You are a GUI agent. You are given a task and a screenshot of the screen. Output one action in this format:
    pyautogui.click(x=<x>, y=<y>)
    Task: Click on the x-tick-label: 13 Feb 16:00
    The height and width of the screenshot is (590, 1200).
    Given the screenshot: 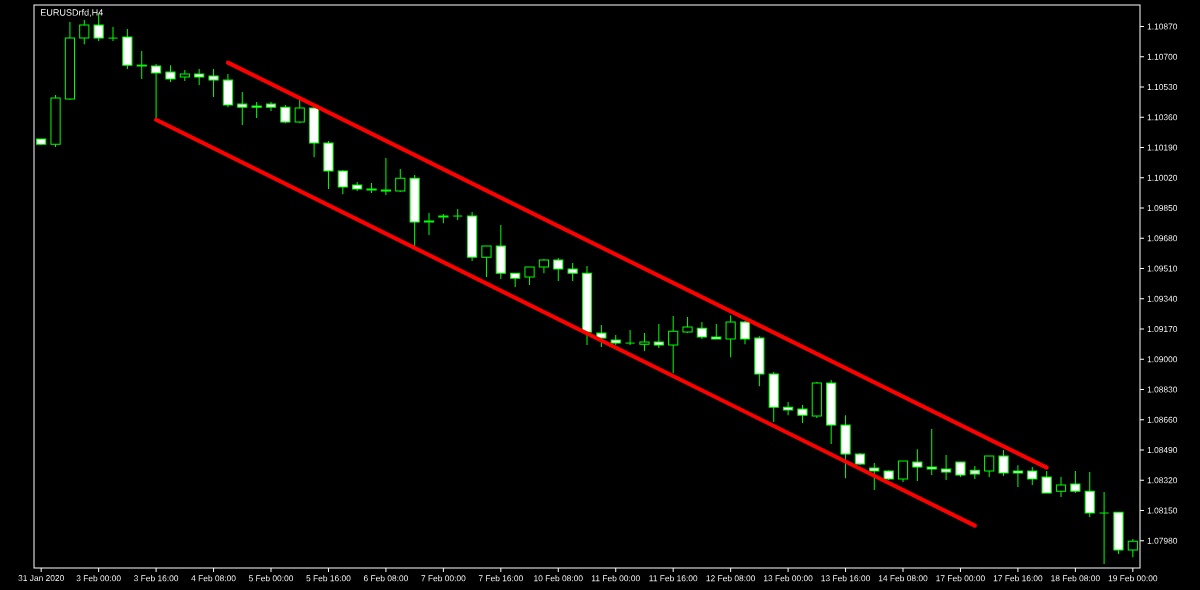 What is the action you would take?
    pyautogui.click(x=845, y=578)
    